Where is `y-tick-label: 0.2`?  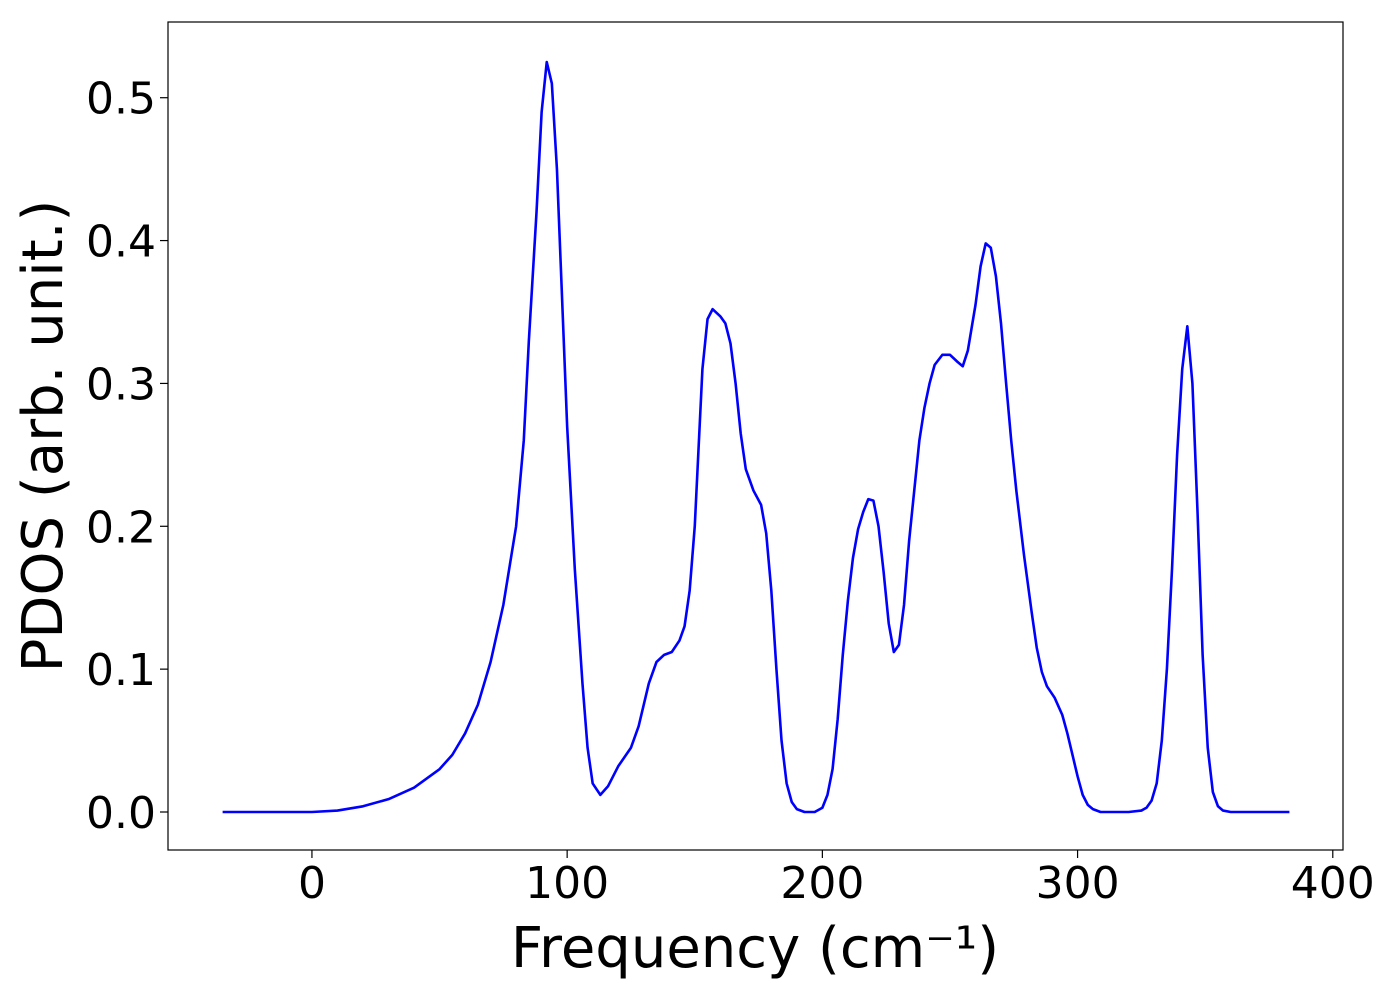 y-tick-label: 0.2 is located at coordinates (121, 527).